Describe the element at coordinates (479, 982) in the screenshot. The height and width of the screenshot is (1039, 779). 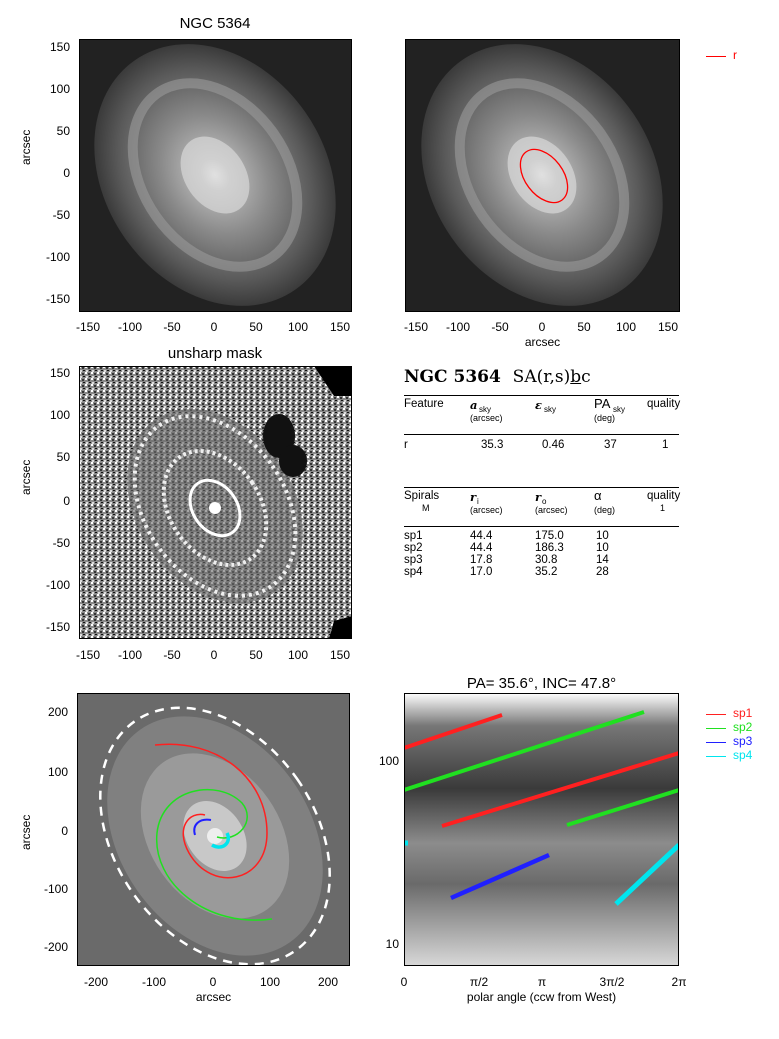
I see `p6-xtick: π/2` at that location.